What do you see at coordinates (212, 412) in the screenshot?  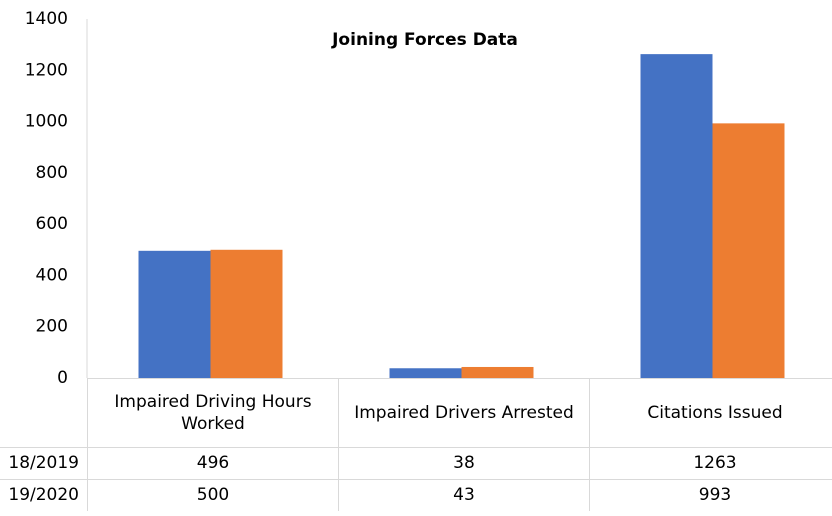 I see `x-tick-label: Impaired Driving Hours Worked` at bounding box center [212, 412].